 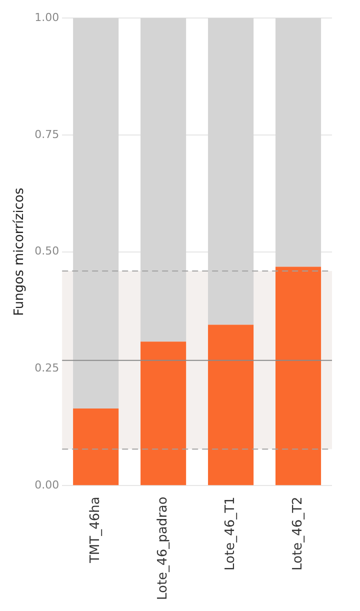 I want to click on y-tick-label: 0.00, so click(x=47, y=485).